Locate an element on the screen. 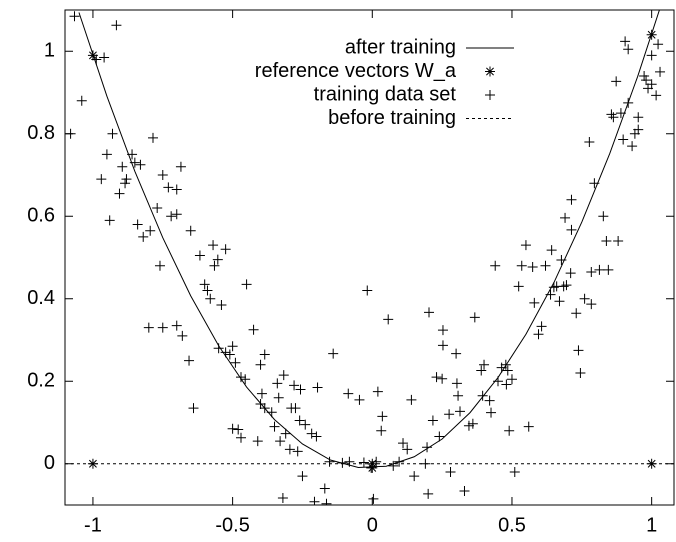 This screenshot has width=676, height=542. legend-label: training data set is located at coordinates (385, 94).